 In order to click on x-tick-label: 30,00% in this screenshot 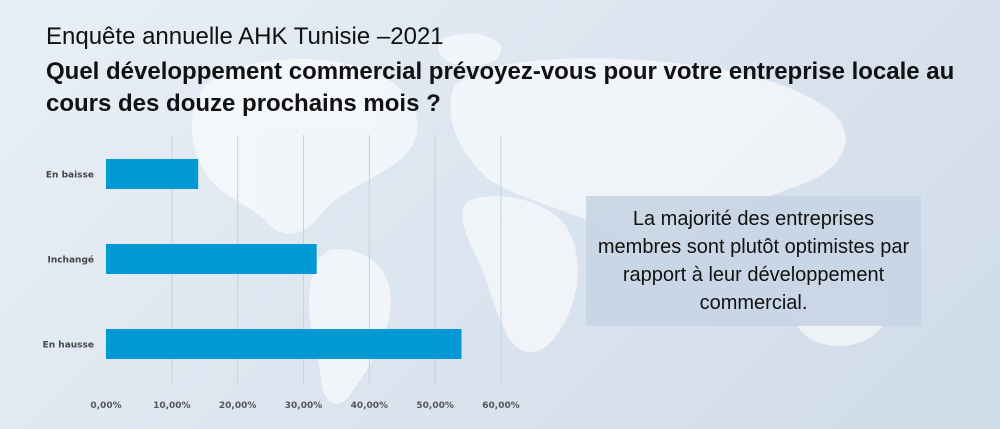, I will do `click(304, 406)`.